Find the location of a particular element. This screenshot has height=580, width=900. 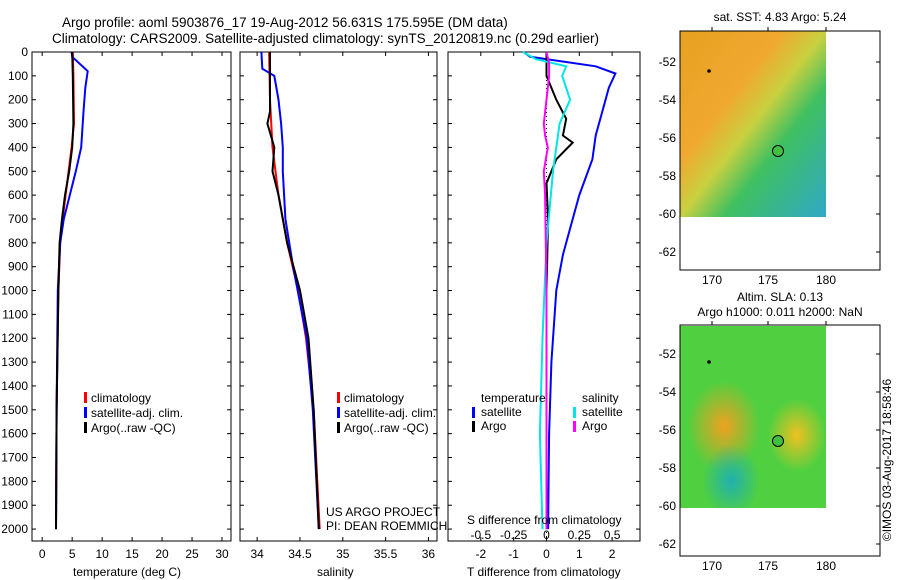

sst-map-frame is located at coordinates (780, 150).